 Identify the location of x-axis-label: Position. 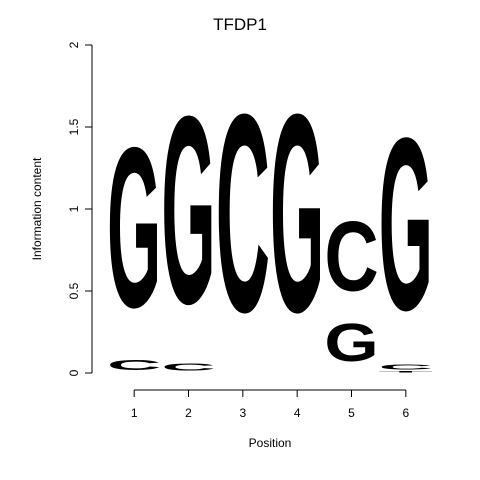
(270, 443).